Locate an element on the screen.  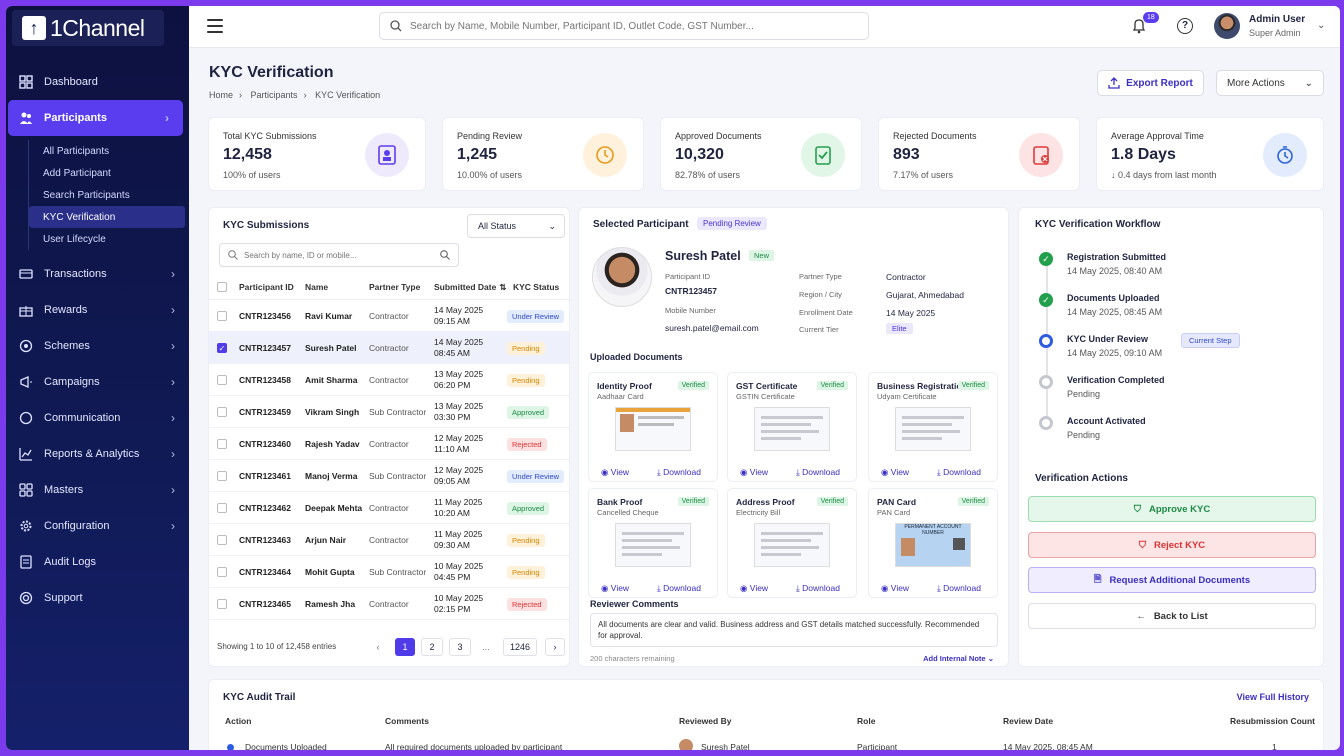
chevron-down-icon: ⌄ is located at coordinates (1321, 25).